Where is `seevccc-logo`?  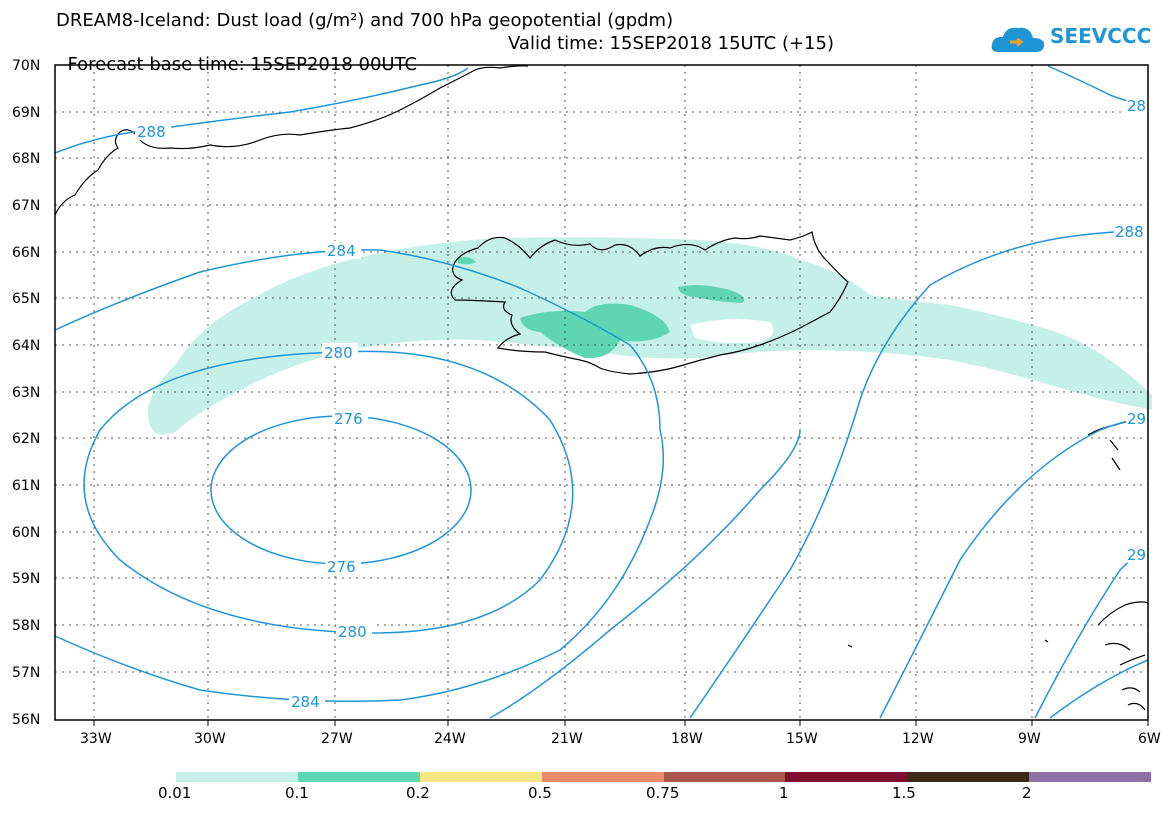 seevccc-logo is located at coordinates (1018, 39).